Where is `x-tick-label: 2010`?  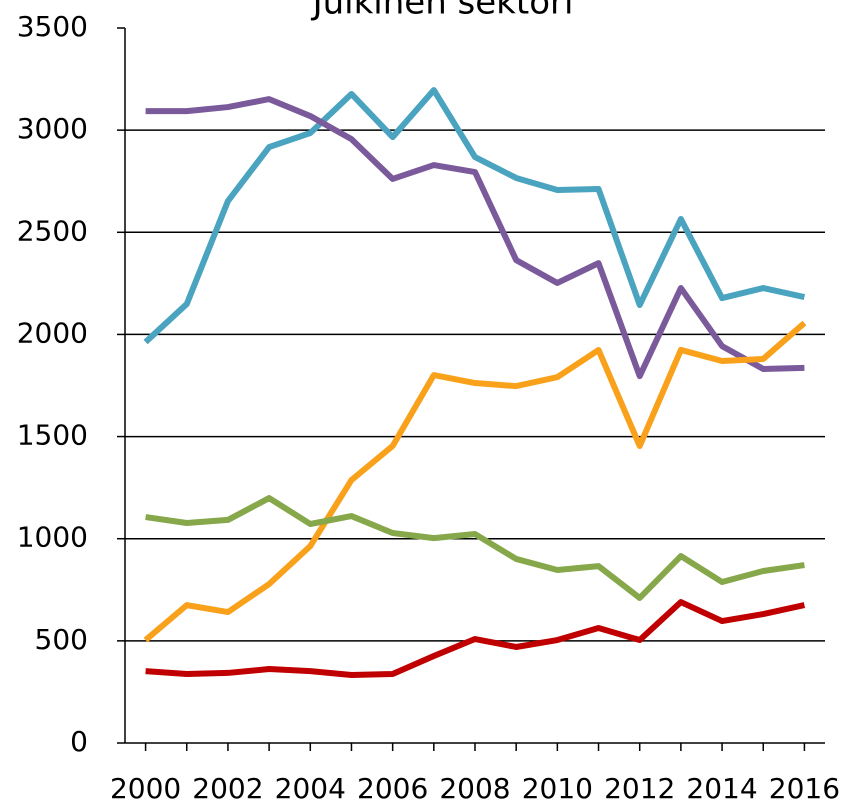
x-tick-label: 2010 is located at coordinates (557, 788).